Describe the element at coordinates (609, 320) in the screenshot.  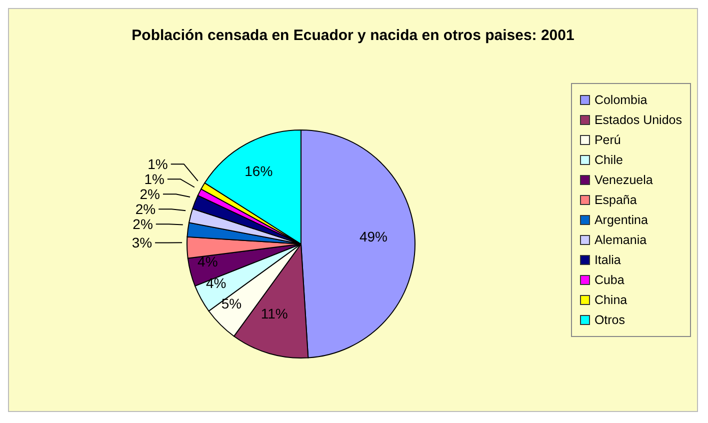
I see `legend-label: Otros` at that location.